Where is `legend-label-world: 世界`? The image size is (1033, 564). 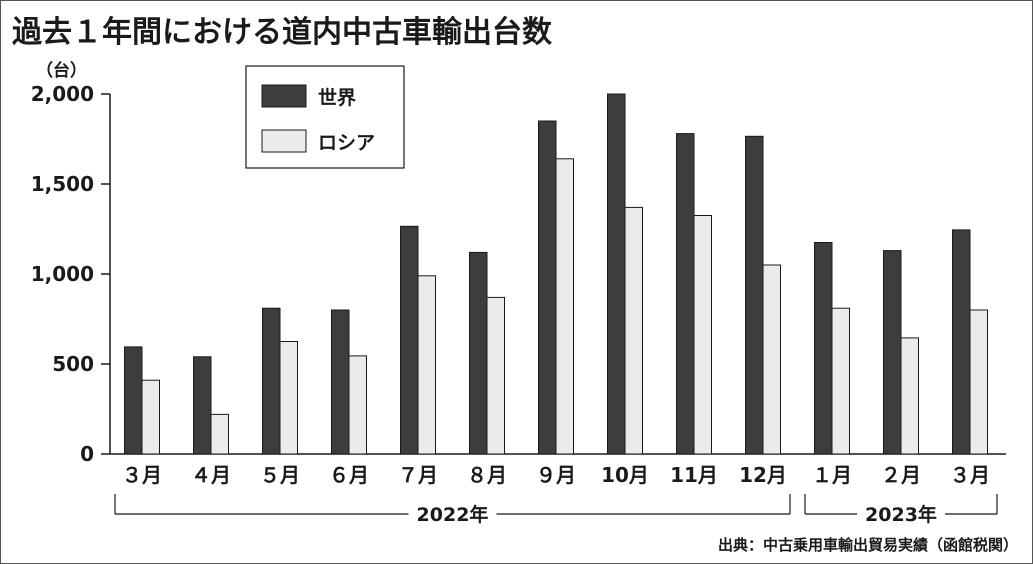
legend-label-world: 世界 is located at coordinates (337, 98).